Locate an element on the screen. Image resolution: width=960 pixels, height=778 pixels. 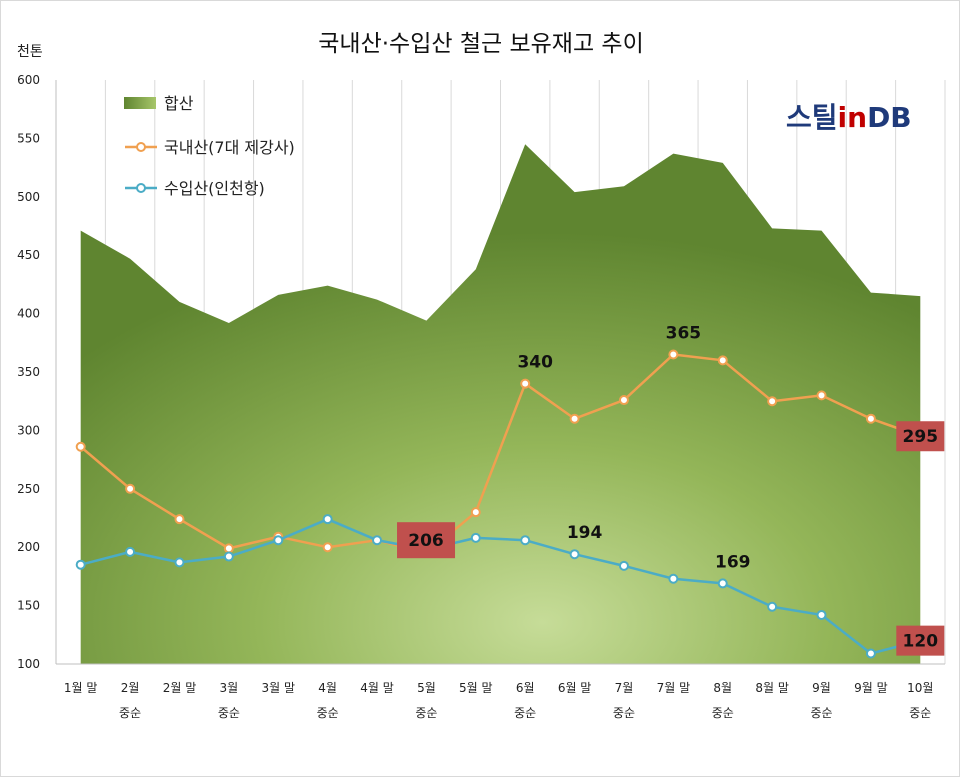
x-tick-label: 8월 is located at coordinates (722, 688).